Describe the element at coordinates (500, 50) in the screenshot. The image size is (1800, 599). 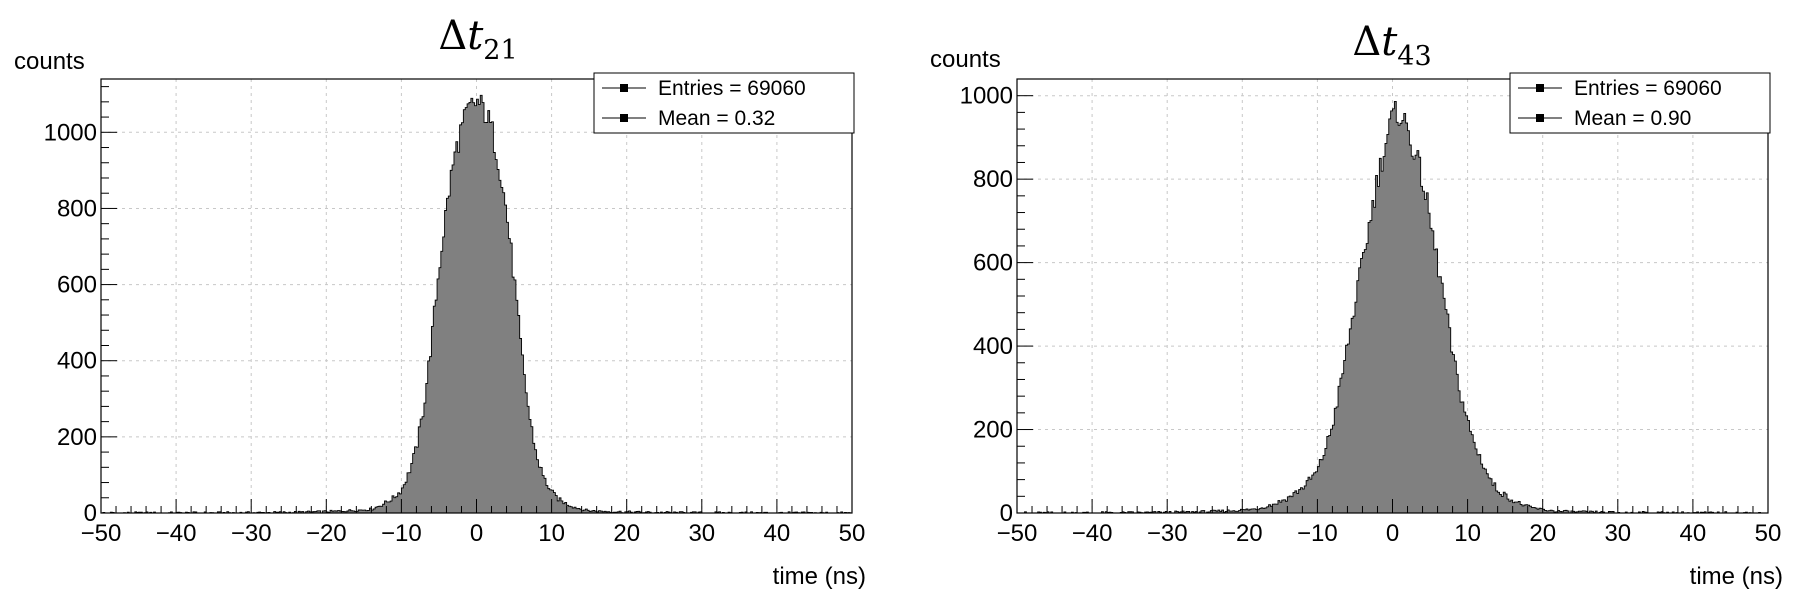
I see `title-subscript: 21` at that location.